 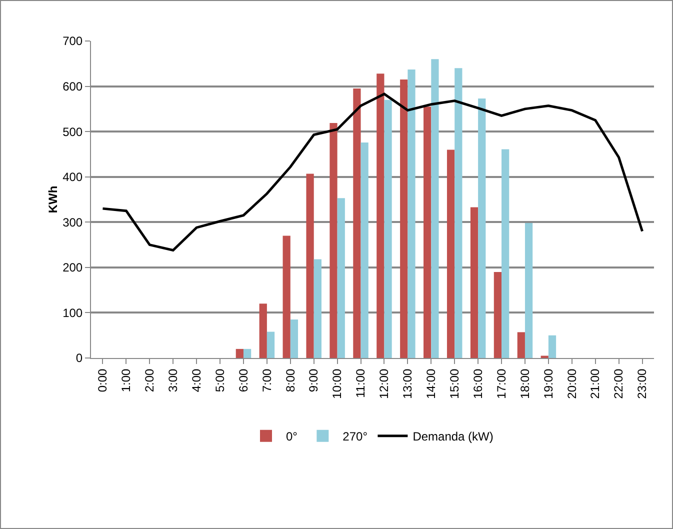 I want to click on y-axis-title: KWh, so click(x=53, y=200).